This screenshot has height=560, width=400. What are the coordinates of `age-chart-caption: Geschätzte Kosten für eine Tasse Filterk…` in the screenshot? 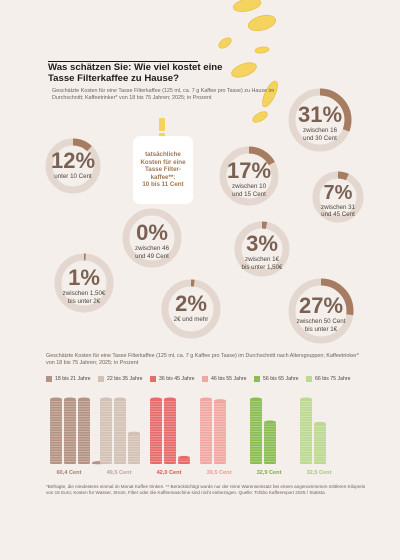 It's located at (202, 360).